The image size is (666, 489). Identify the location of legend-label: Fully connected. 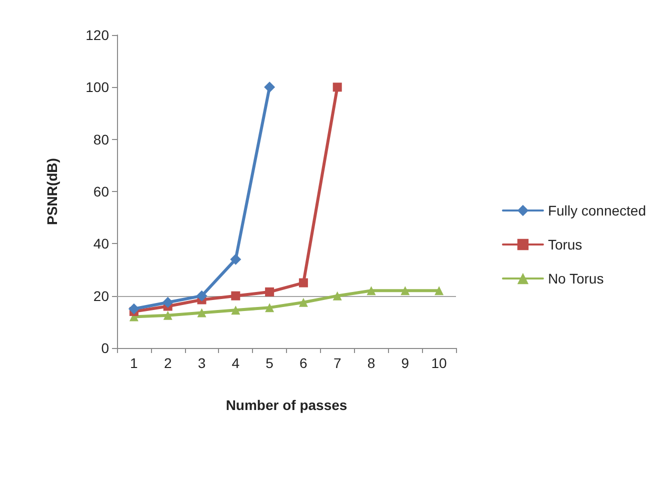
(597, 210).